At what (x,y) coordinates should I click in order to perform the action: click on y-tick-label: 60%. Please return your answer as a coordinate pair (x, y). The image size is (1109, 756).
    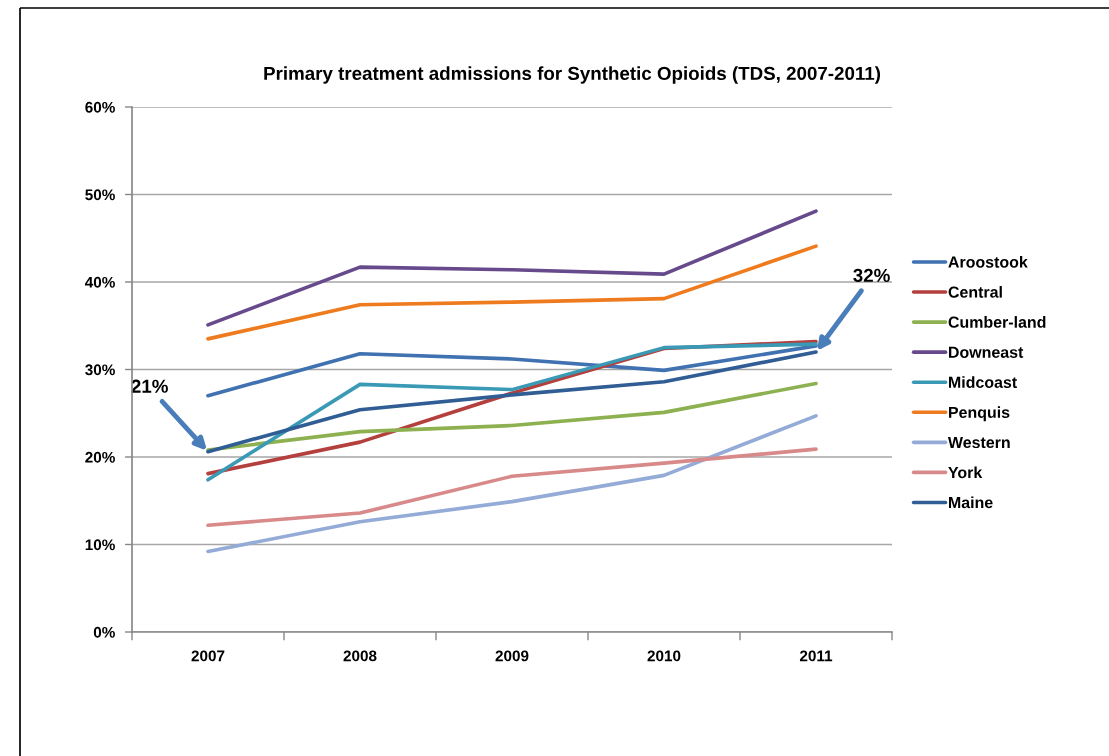
    Looking at the image, I should click on (100, 107).